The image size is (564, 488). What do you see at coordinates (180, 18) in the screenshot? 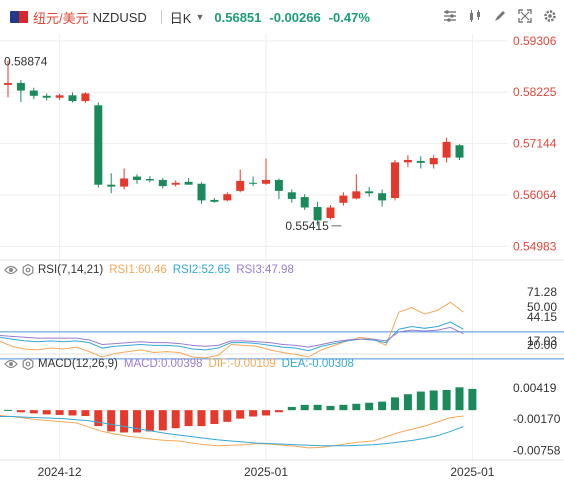
I see `period-selector: 日K` at bounding box center [180, 18].